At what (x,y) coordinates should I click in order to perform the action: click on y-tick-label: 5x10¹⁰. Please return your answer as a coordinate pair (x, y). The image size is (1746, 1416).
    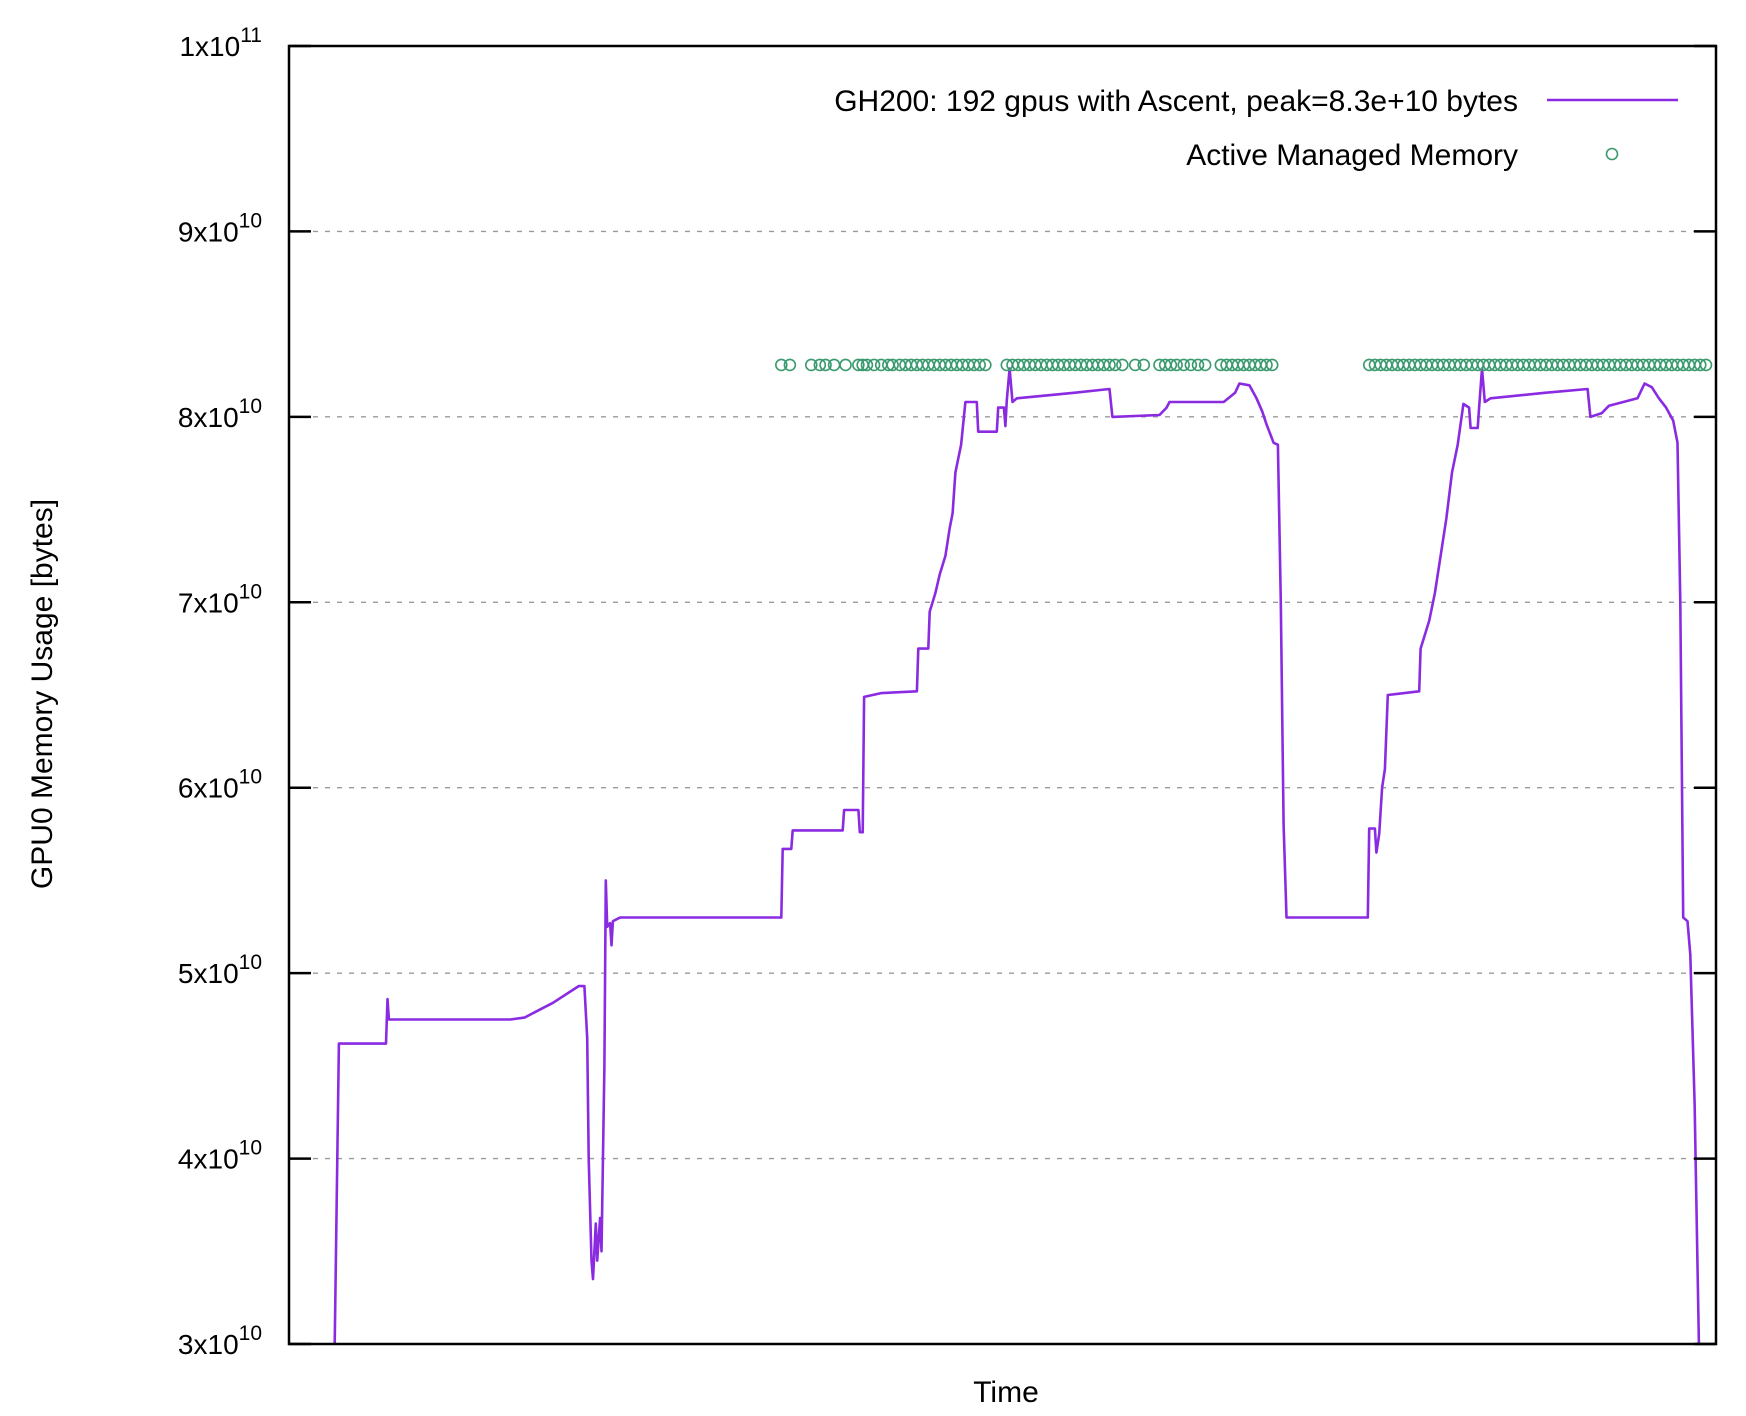
    Looking at the image, I should click on (220, 970).